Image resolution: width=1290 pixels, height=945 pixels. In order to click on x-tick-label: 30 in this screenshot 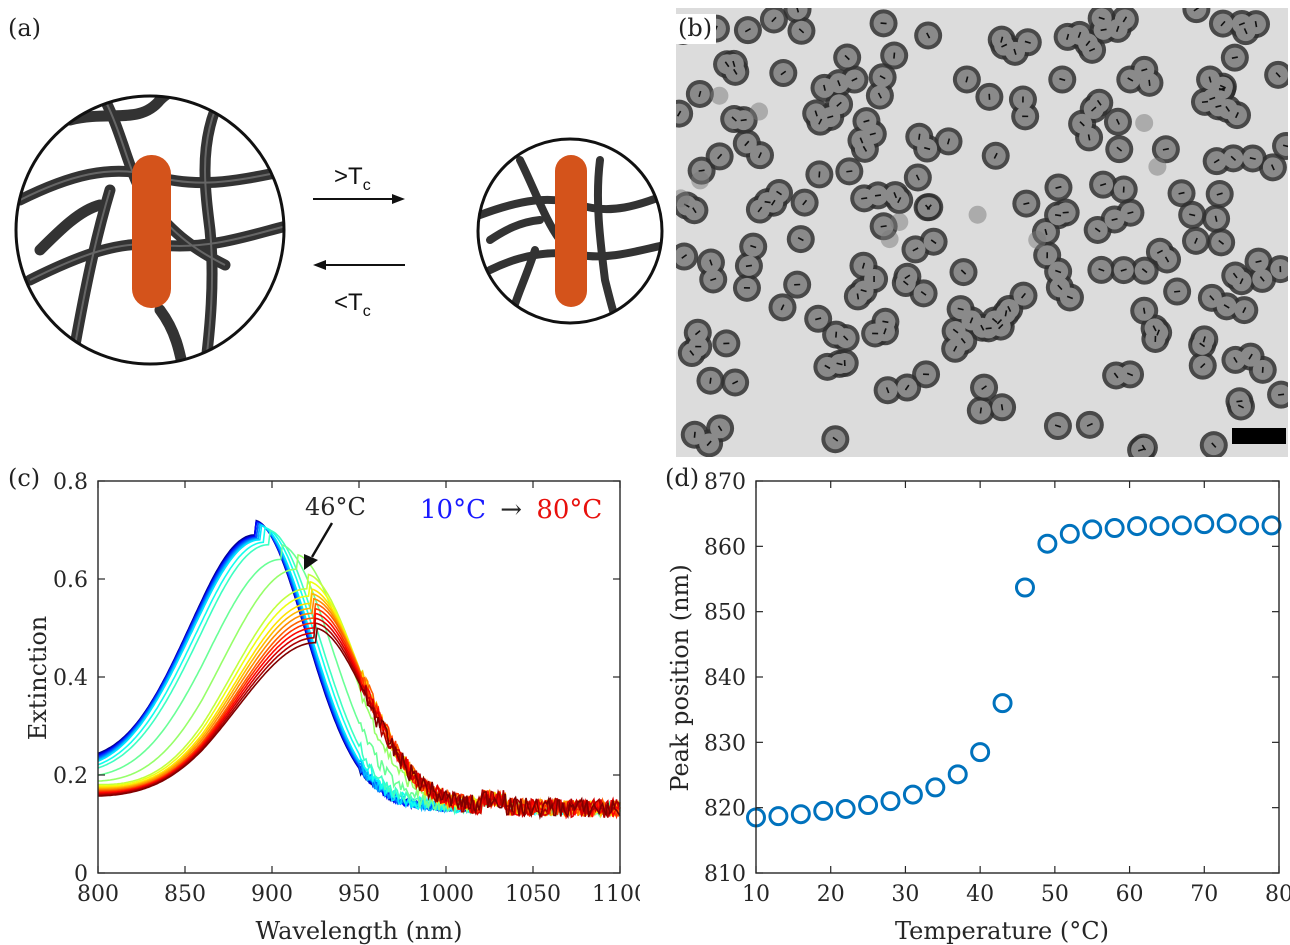, I will do `click(905, 894)`.